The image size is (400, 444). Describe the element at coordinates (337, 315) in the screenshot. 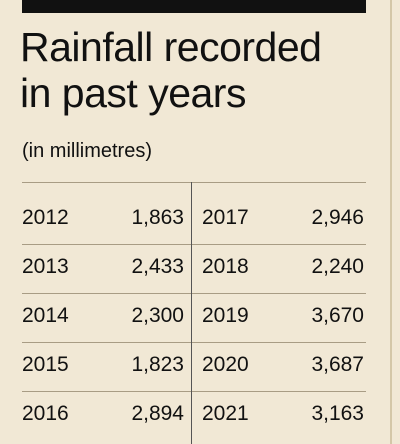

I see `rainfall-2019: 3,670` at that location.